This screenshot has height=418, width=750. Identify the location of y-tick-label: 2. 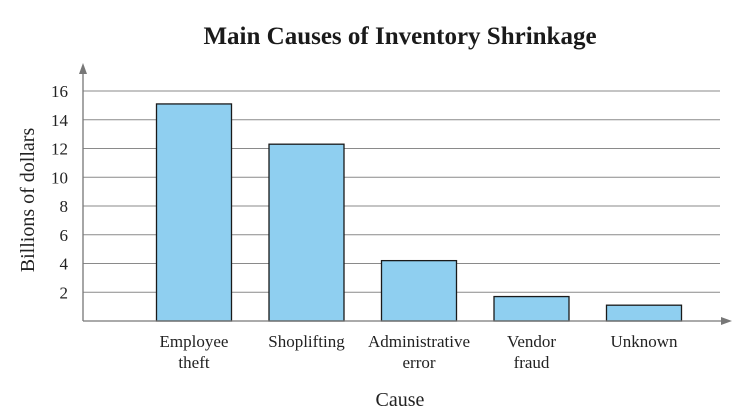
(64, 292).